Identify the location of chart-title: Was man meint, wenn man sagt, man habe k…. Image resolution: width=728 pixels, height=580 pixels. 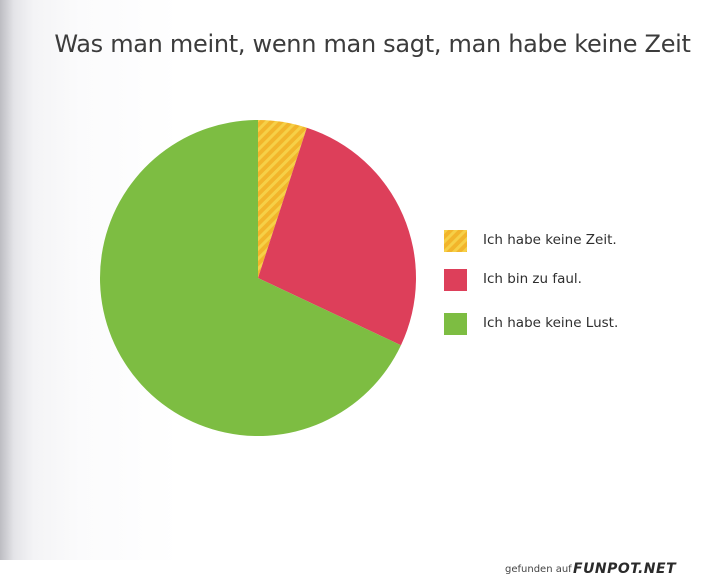
(372, 44).